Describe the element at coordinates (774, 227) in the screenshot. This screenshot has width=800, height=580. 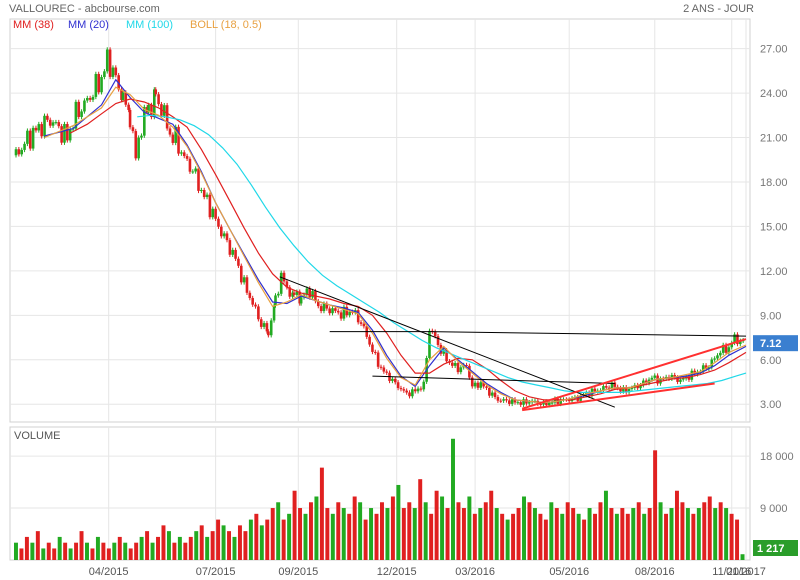
I see `price-tick-label: 15.00` at that location.